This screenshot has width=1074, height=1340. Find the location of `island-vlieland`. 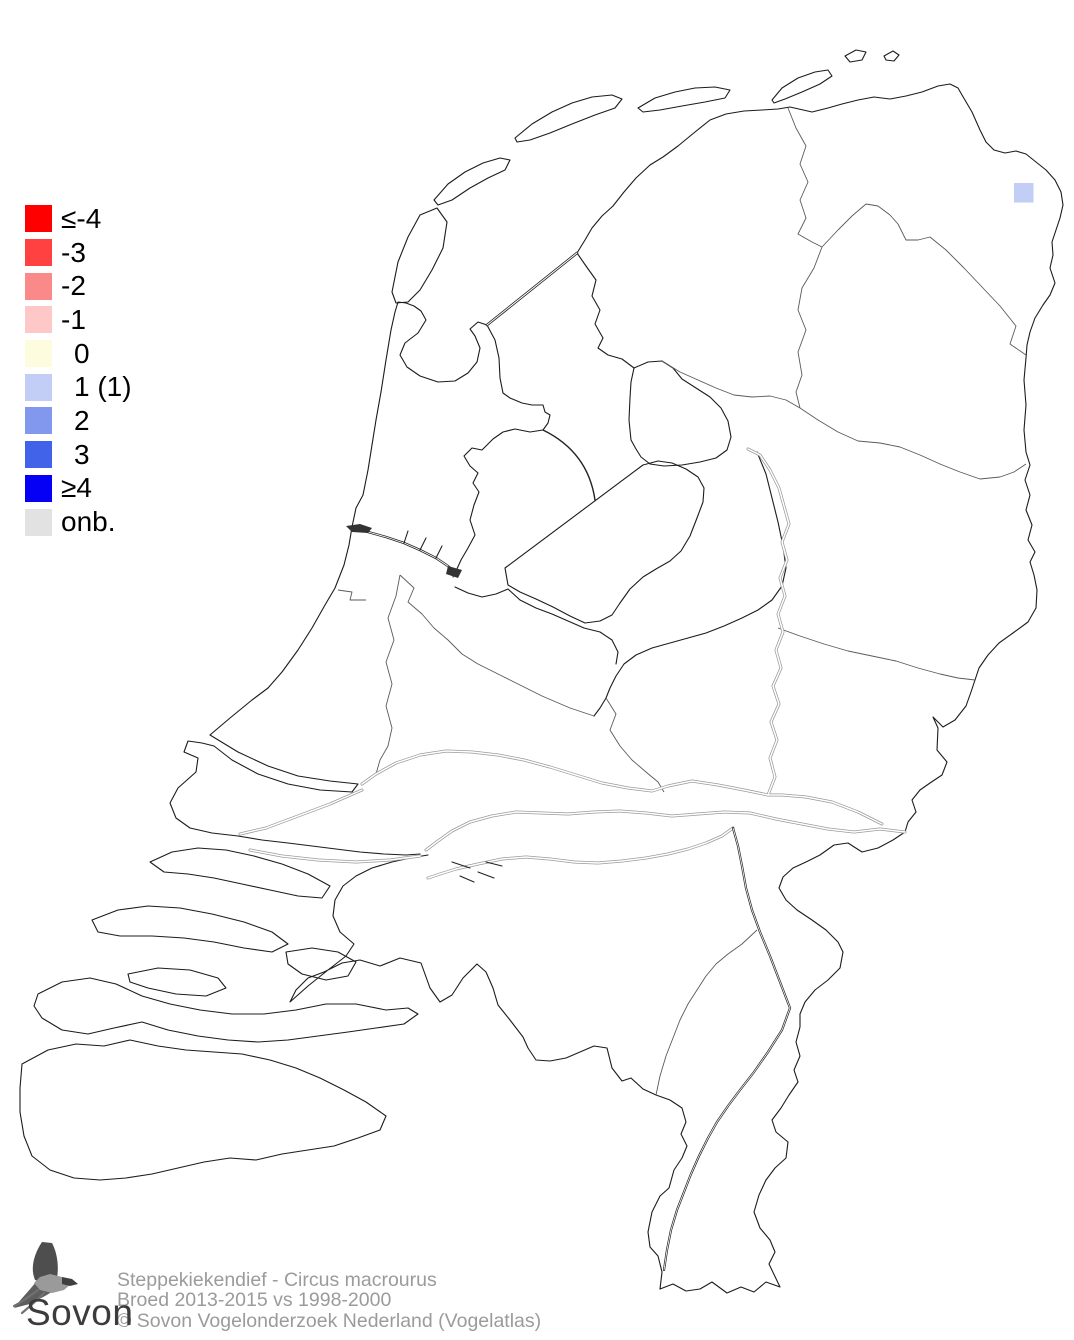

island-vlieland is located at coordinates (472, 181).